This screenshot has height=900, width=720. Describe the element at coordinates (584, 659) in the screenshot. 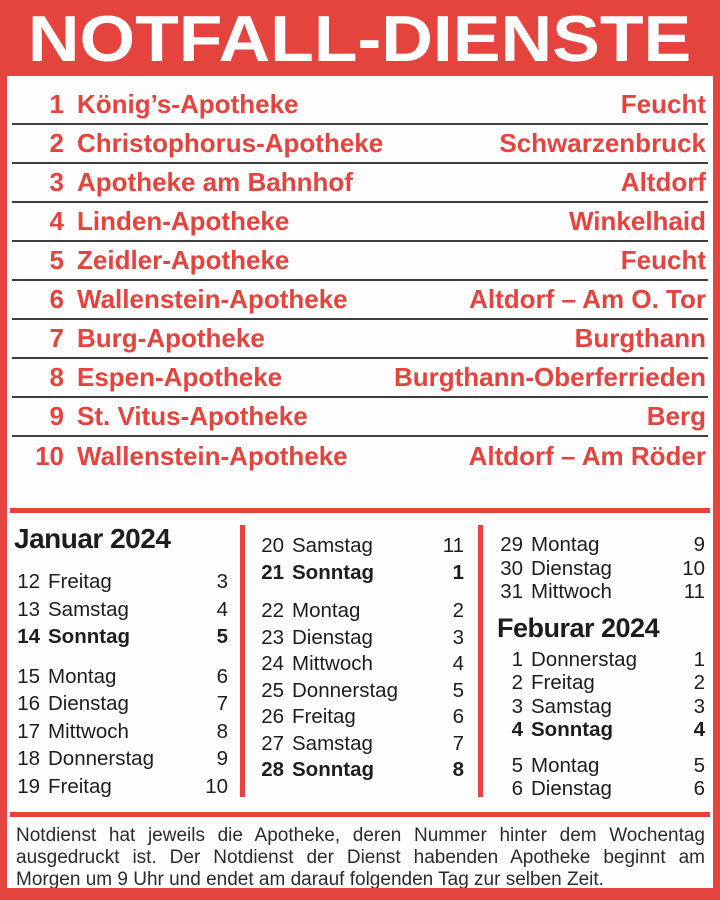

I see `calendar-weekday: Donnerstag` at that location.